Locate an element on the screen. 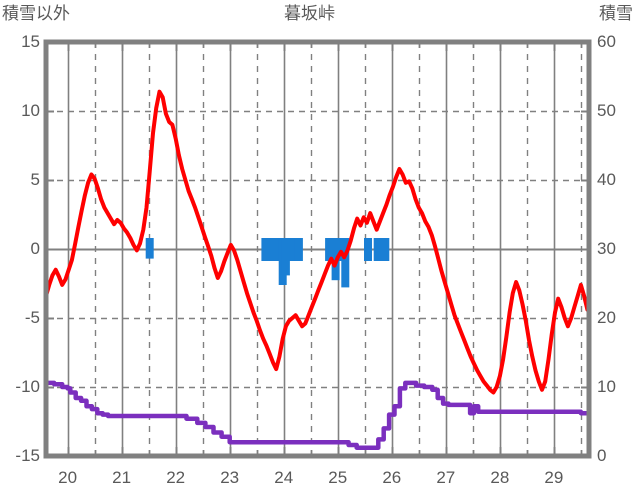 This screenshot has width=636, height=501. y-axis-tick-label-left: 5 is located at coordinates (35, 179).